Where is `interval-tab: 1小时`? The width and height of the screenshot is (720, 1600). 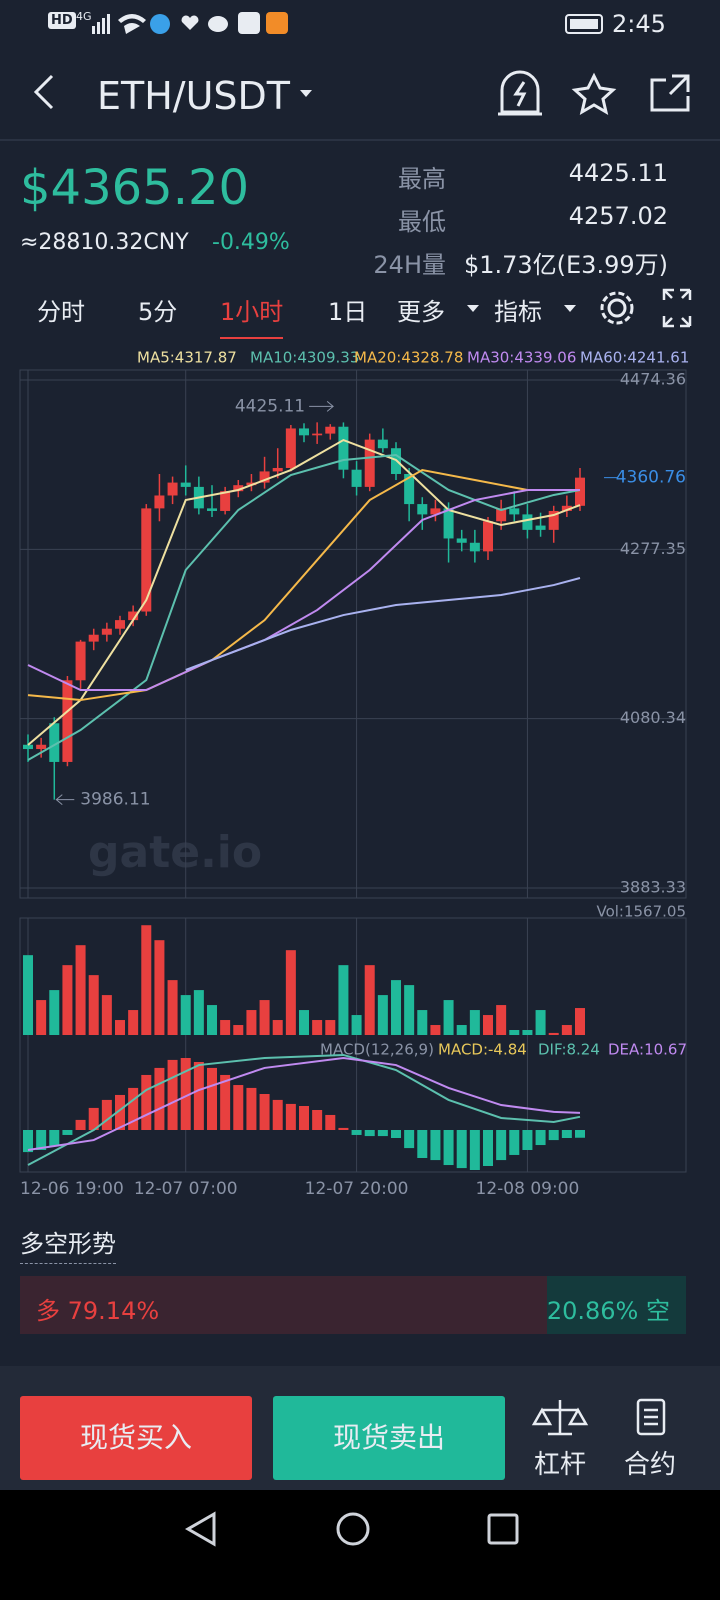 interval-tab: 1小时 is located at coordinates (252, 315).